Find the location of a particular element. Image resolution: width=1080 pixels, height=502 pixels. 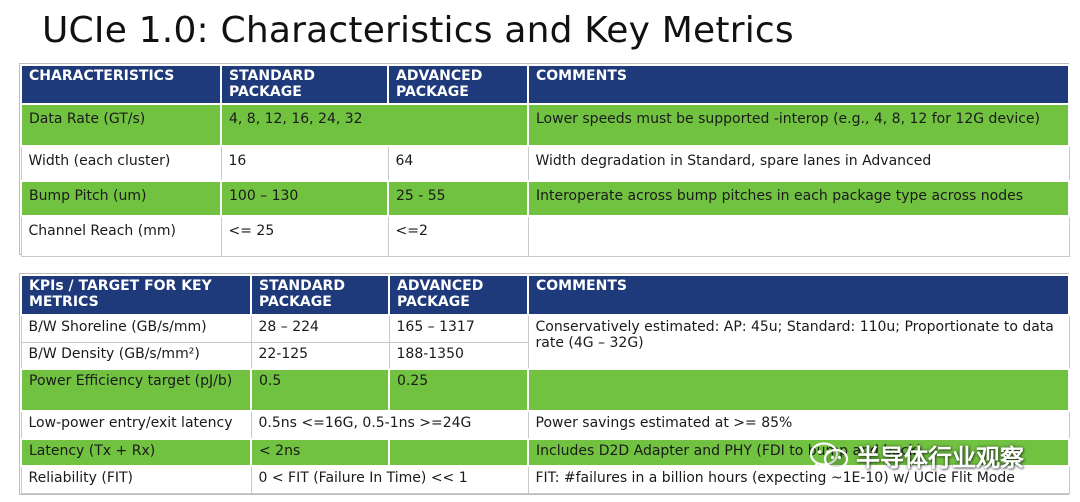

cell-standard: 28 – 224 is located at coordinates (320, 328).